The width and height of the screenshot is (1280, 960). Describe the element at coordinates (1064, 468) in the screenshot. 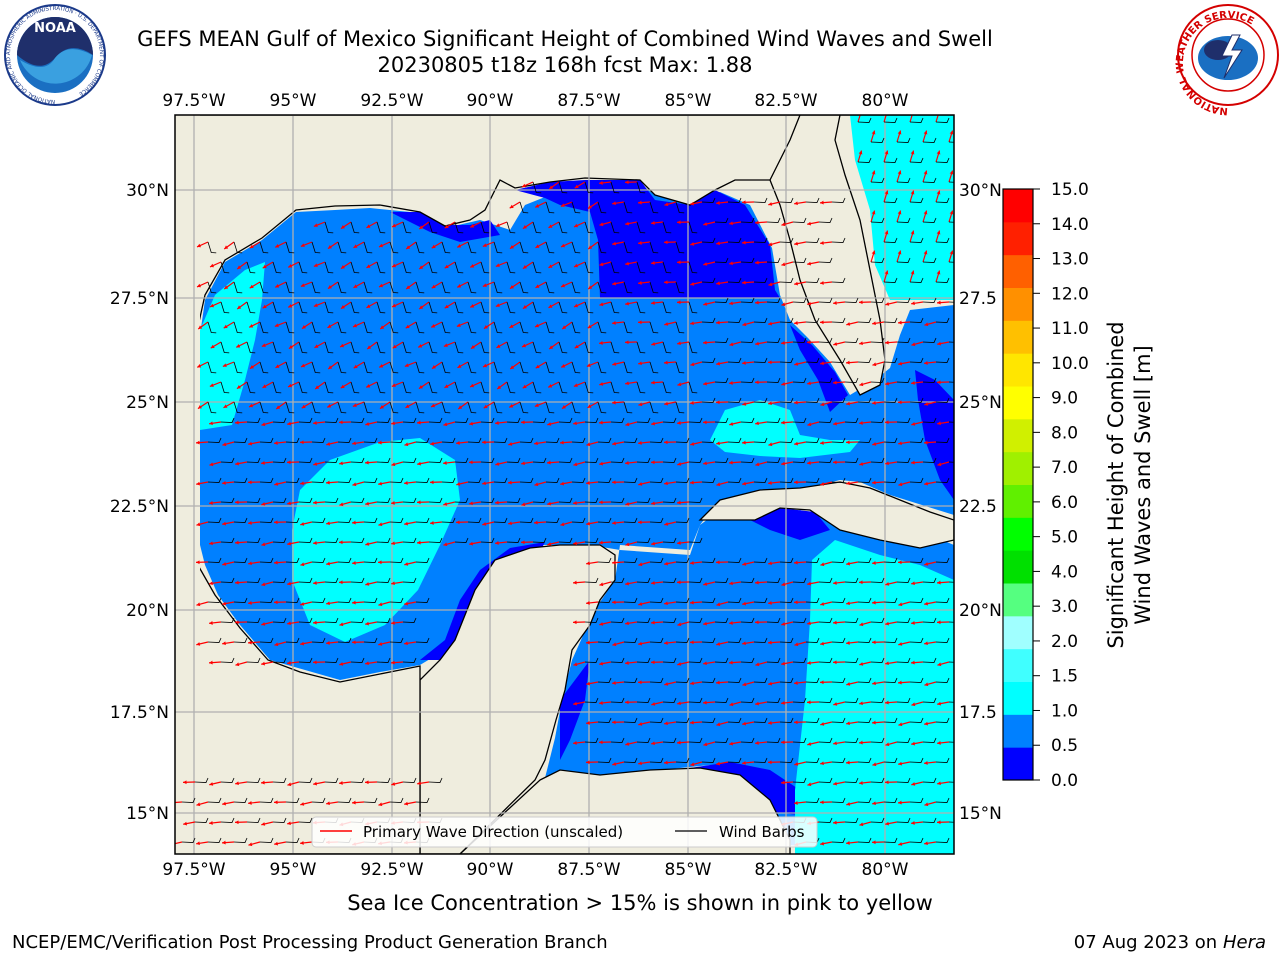

I see `colorbar-tick-label: 7.0` at that location.